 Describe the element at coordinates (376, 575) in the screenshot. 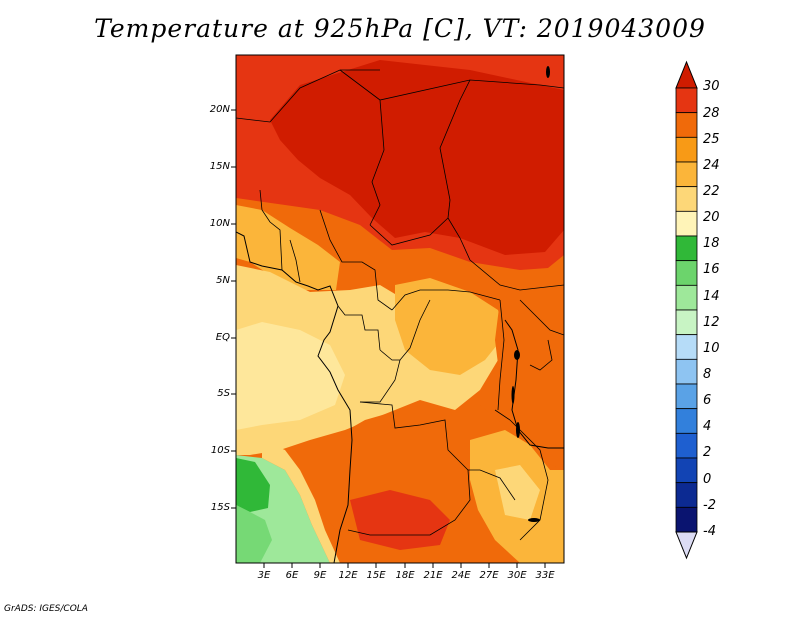

I see `lon-label: 15E` at that location.